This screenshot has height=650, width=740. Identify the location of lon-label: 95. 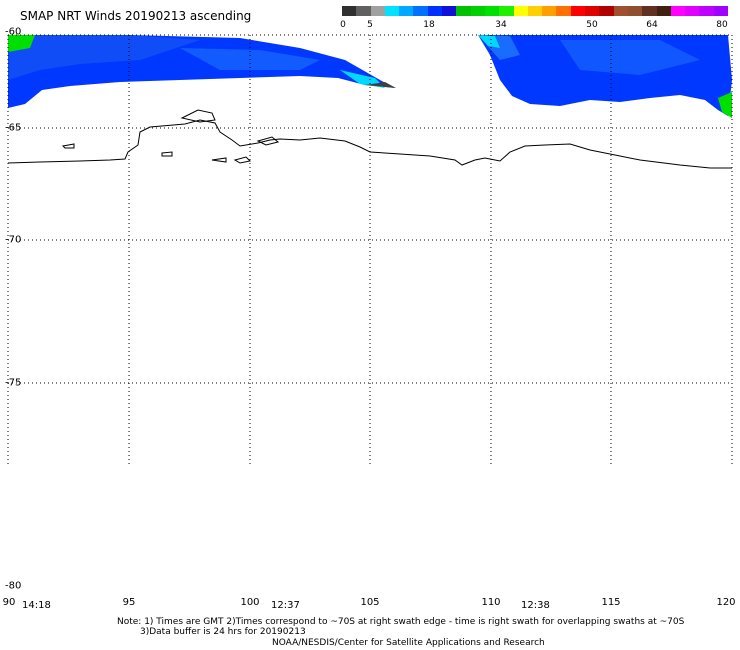
(129, 602).